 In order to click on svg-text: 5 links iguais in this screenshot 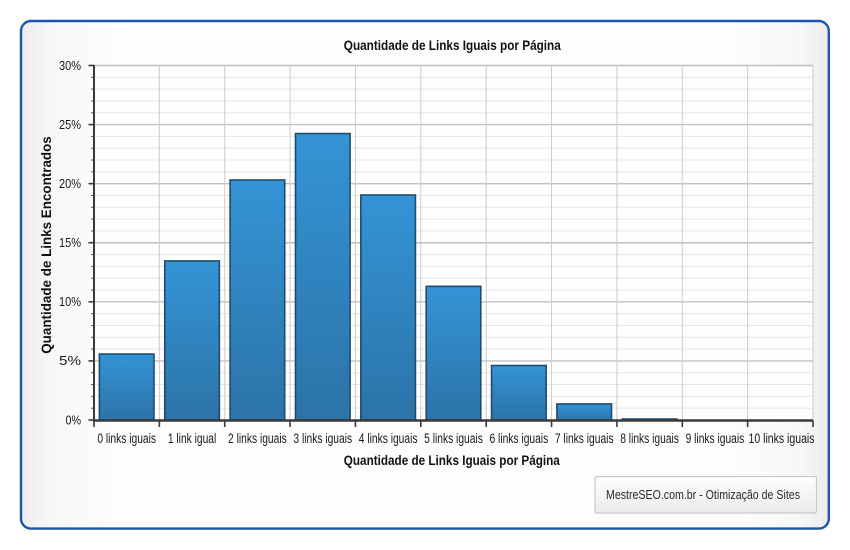, I will do `click(453, 438)`.